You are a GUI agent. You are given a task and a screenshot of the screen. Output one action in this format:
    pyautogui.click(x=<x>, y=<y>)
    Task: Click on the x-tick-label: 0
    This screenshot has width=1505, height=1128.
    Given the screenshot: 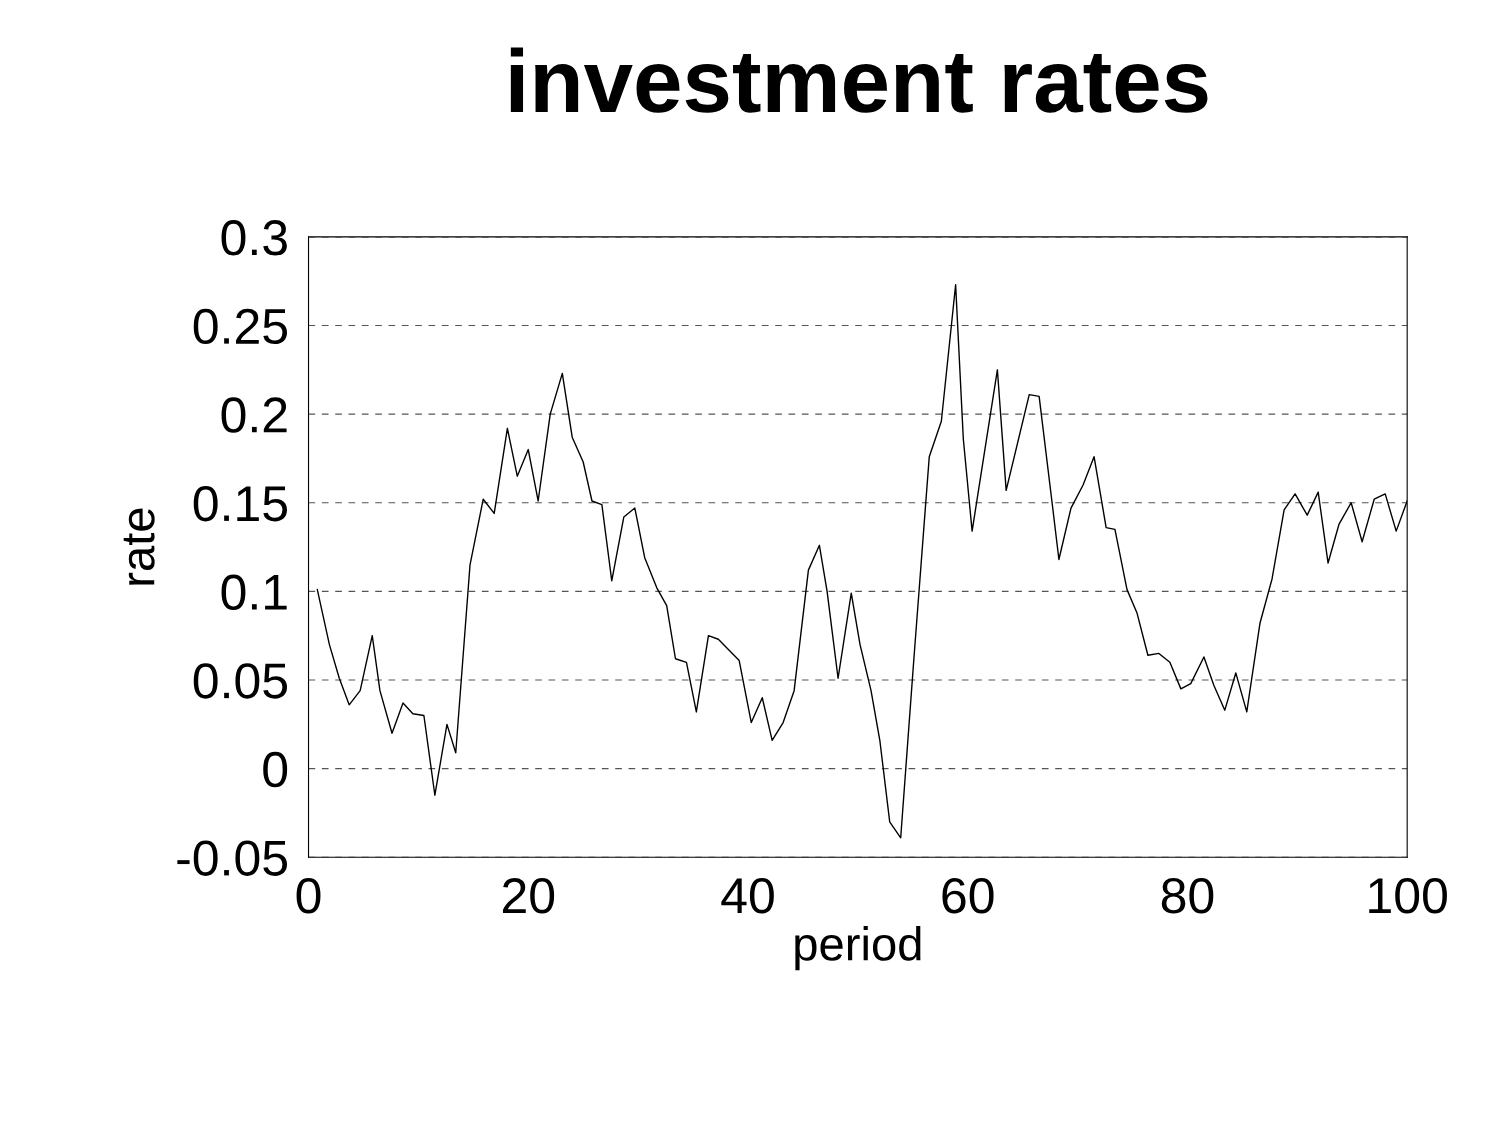 What is the action you would take?
    pyautogui.click(x=308, y=896)
    